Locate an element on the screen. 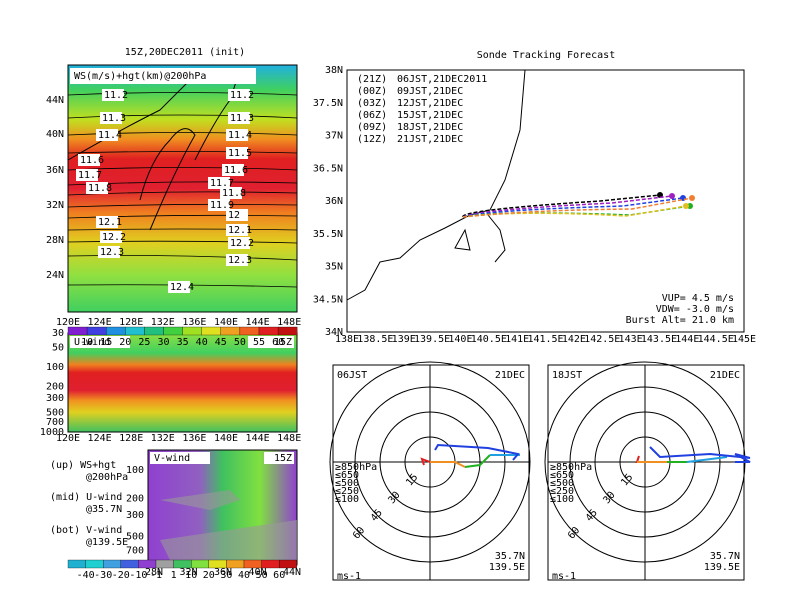 The height and width of the screenshot is (616, 792). x-tick-label: 139E is located at coordinates (404, 339).